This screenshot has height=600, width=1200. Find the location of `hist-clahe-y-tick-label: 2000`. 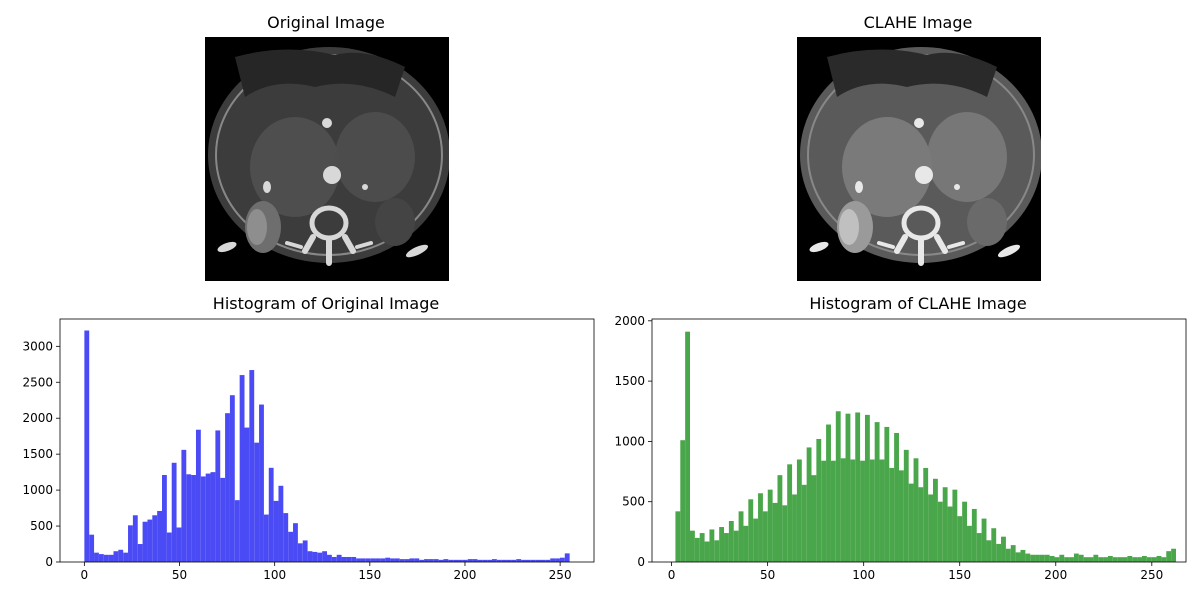

hist-clahe-y-tick-label: 2000 is located at coordinates (629, 321).